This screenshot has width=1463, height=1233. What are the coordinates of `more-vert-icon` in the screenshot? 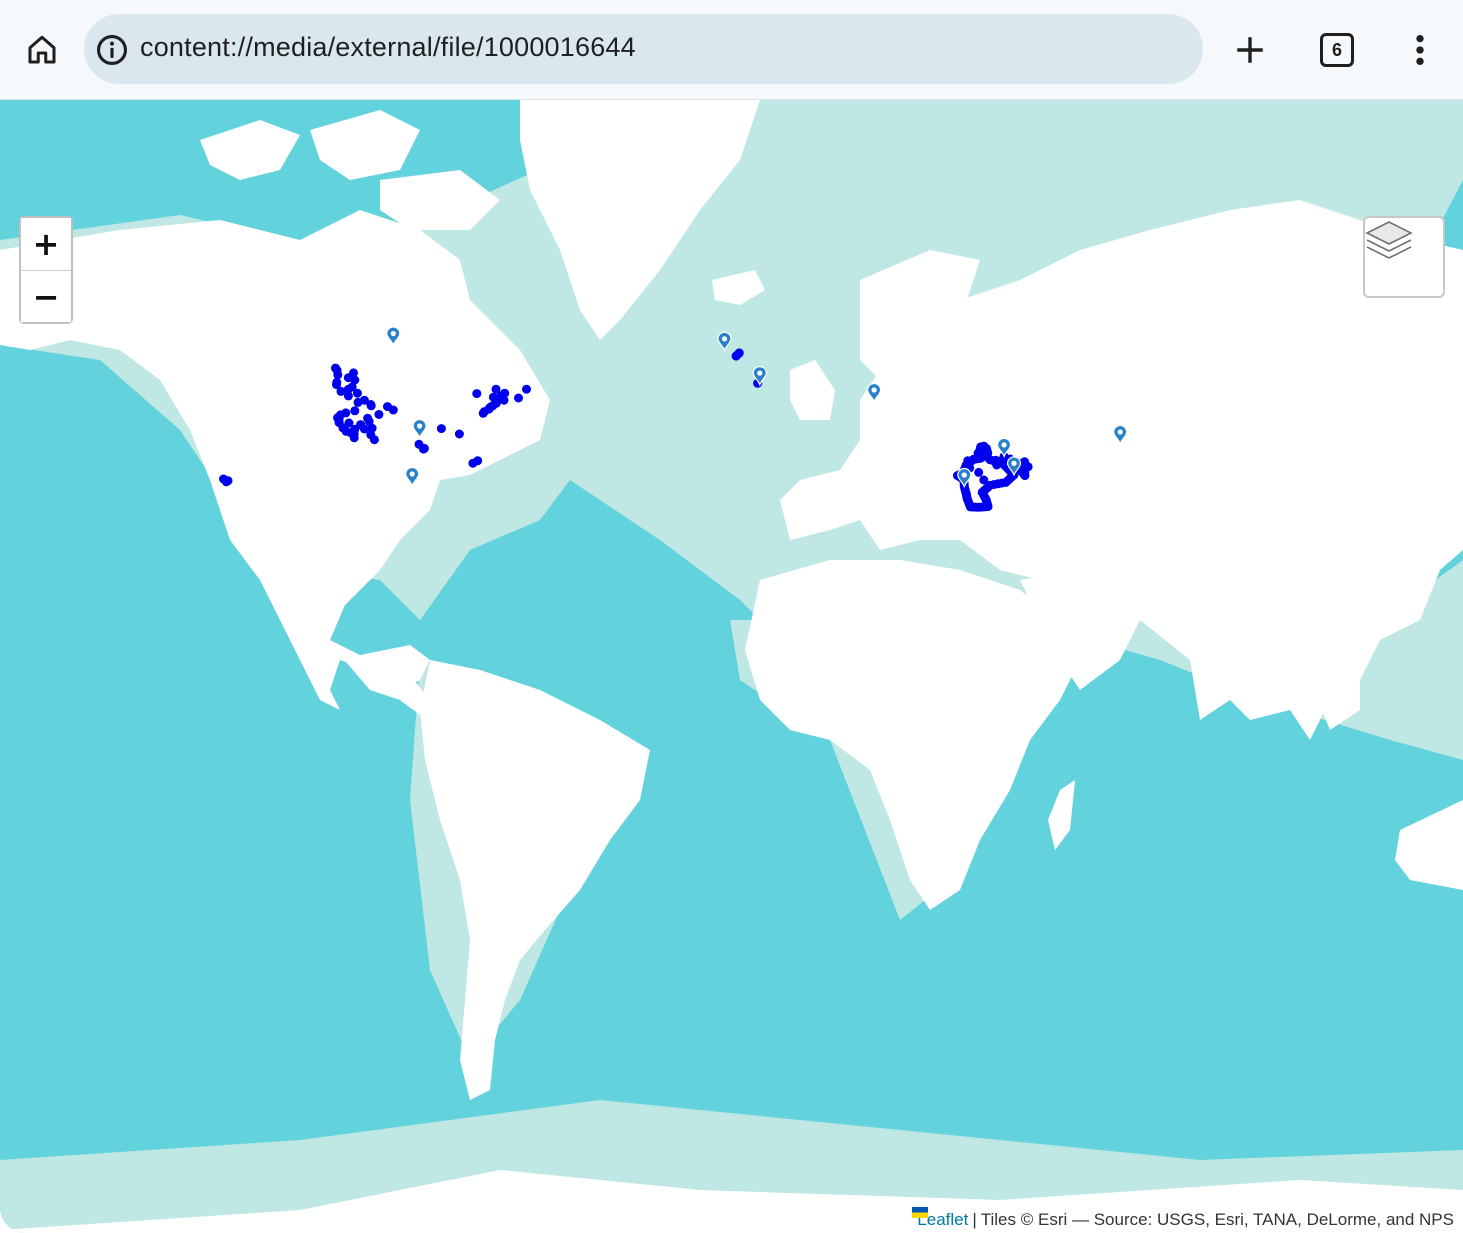 It's located at (1420, 50).